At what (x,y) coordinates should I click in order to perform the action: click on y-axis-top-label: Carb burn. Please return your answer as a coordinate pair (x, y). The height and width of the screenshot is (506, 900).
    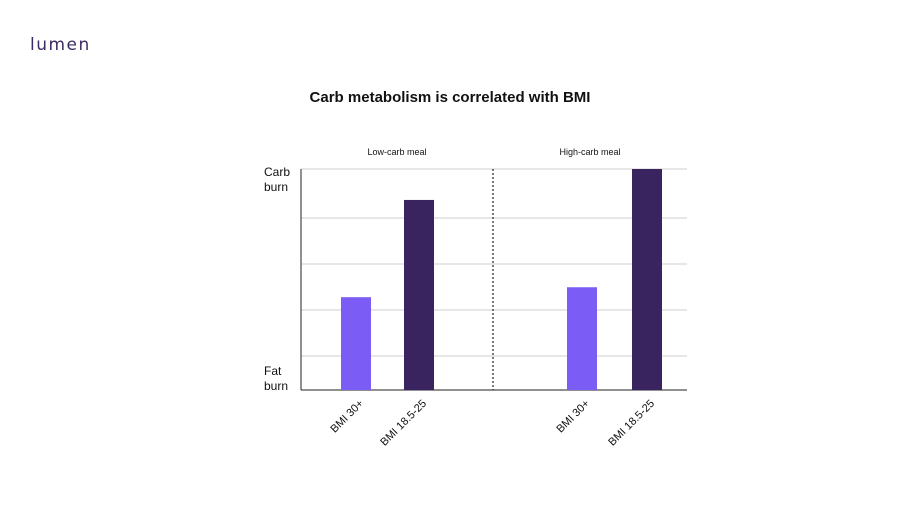
    Looking at the image, I should click on (277, 179).